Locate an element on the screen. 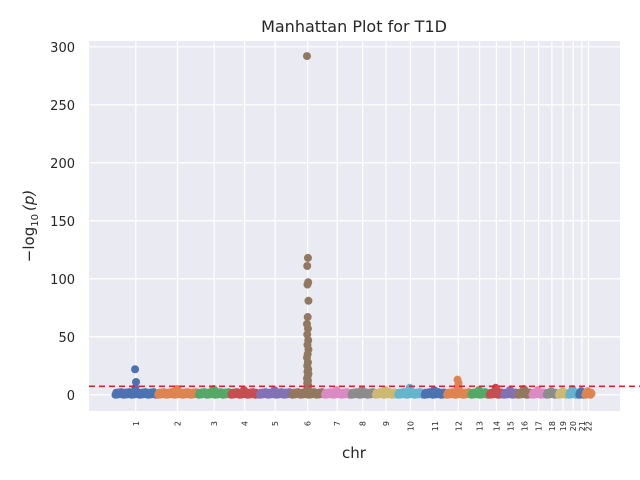 The width and height of the screenshot is (640, 480). y-tick-labels: 0 50 100 150 200 250 300 is located at coordinates (62, 222).